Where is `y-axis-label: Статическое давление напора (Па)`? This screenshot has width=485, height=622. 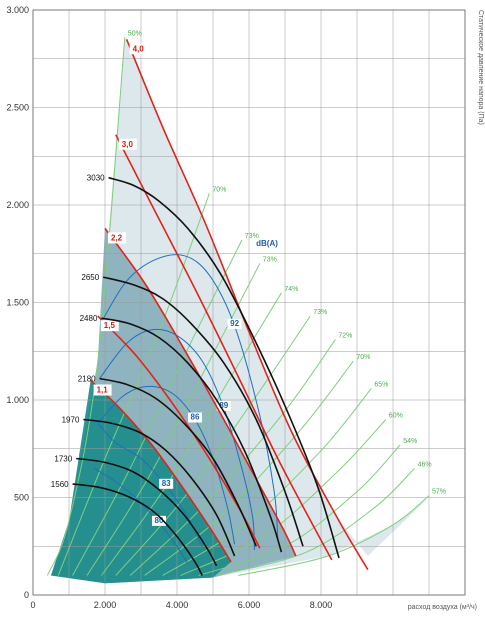
y-axis-label: Статическое давление напора (Па) is located at coordinates (480, 67).